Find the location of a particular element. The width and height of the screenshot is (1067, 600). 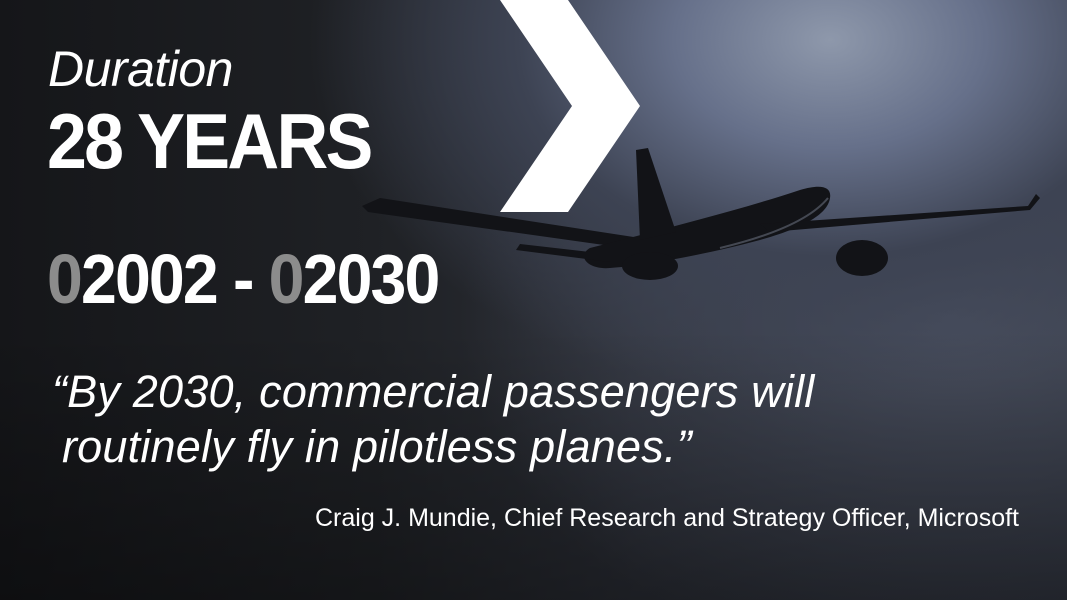

start-year: 2002 is located at coordinates (149, 279).